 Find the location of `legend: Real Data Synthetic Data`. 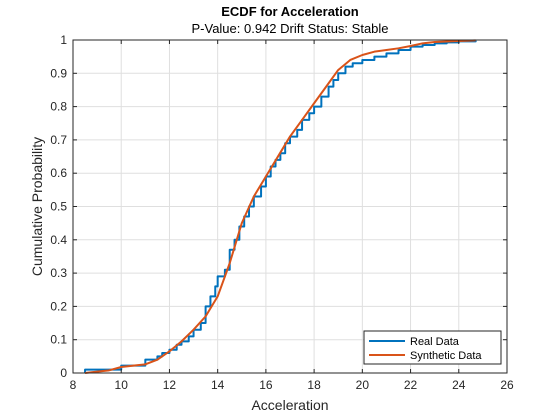

legend: Real Data Synthetic Data is located at coordinates (432, 347).